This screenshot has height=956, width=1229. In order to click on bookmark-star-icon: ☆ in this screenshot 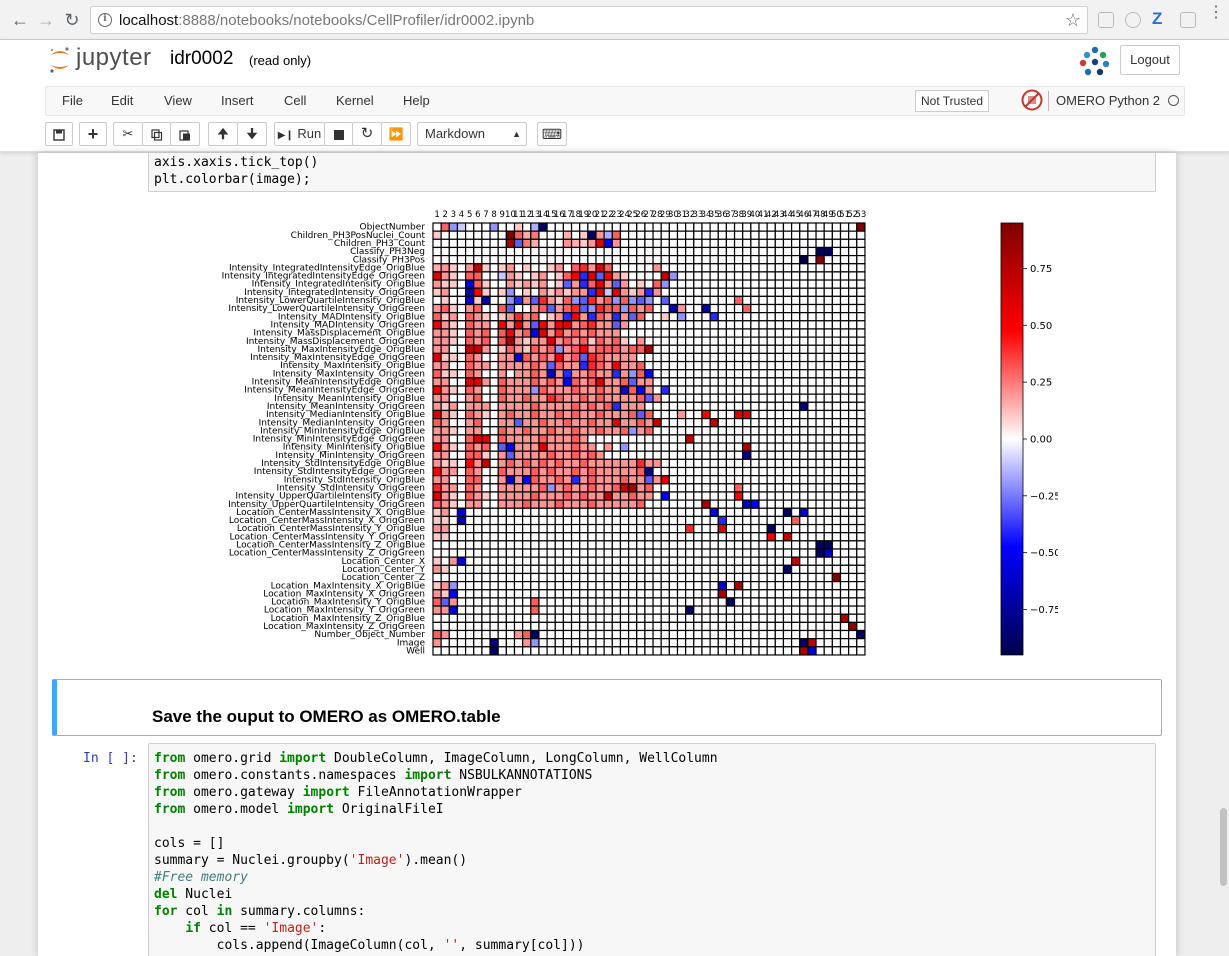, I will do `click(1072, 20)`.